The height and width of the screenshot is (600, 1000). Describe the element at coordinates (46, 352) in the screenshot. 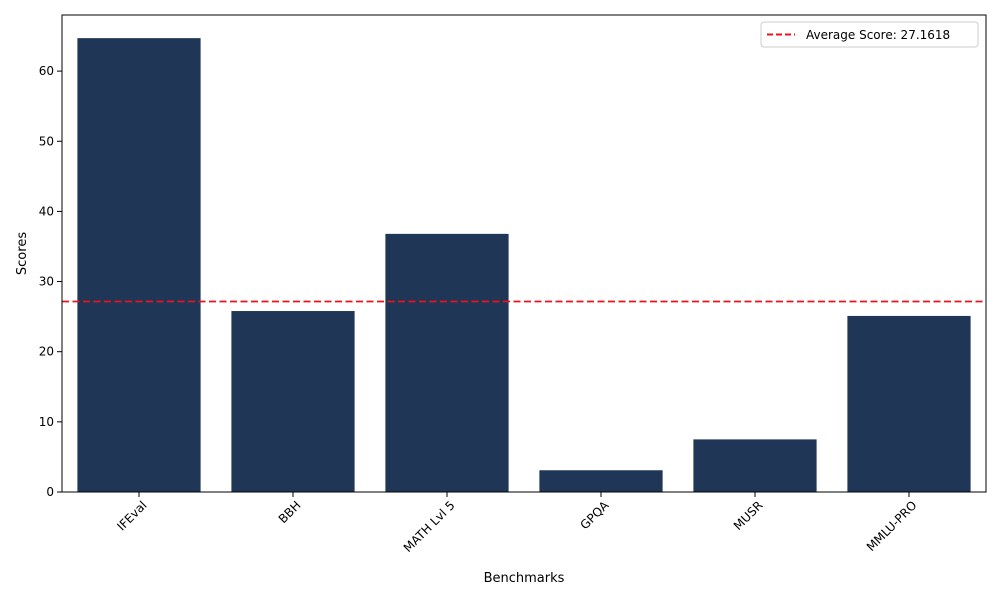

I see `y-tick-label: 20` at that location.